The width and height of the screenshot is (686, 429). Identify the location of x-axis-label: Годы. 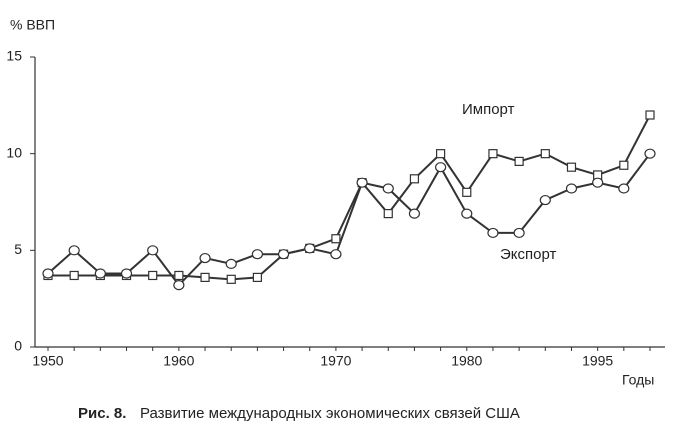
(638, 380).